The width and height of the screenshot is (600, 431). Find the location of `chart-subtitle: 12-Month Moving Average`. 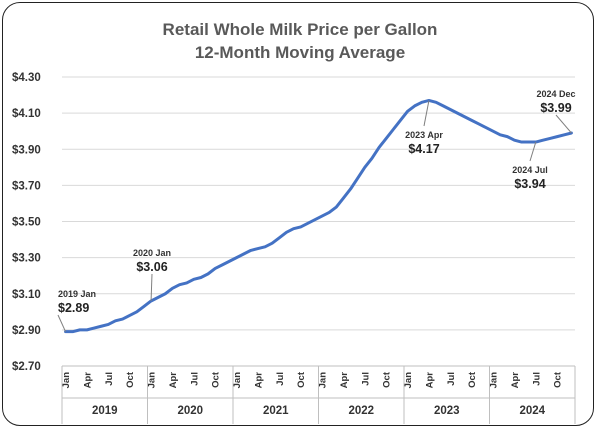

chart-subtitle: 12-Month Moving Average is located at coordinates (300, 52).